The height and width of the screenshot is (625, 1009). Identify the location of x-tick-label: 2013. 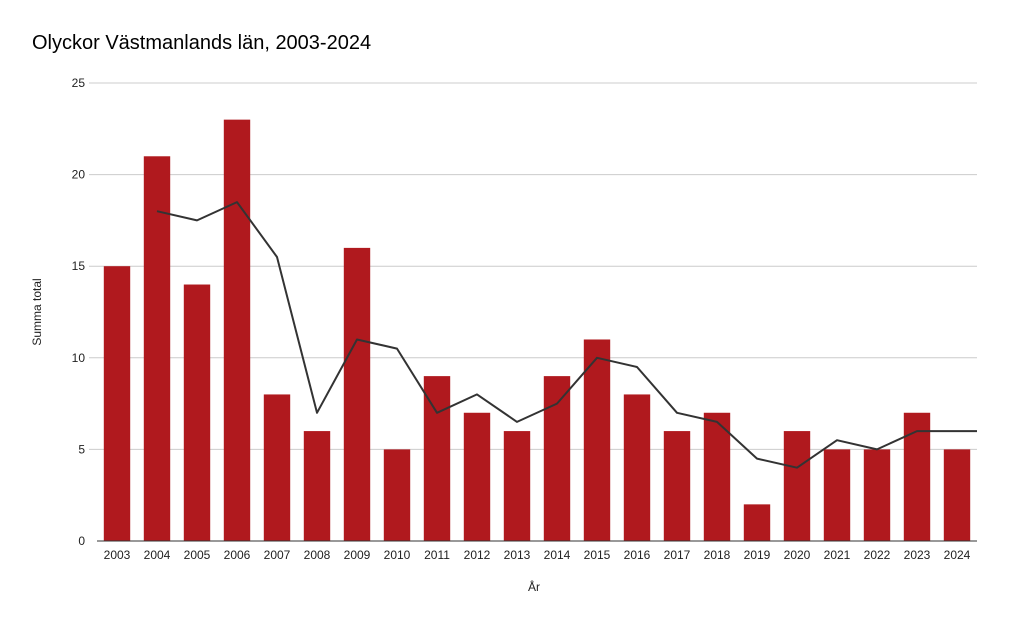
(517, 555).